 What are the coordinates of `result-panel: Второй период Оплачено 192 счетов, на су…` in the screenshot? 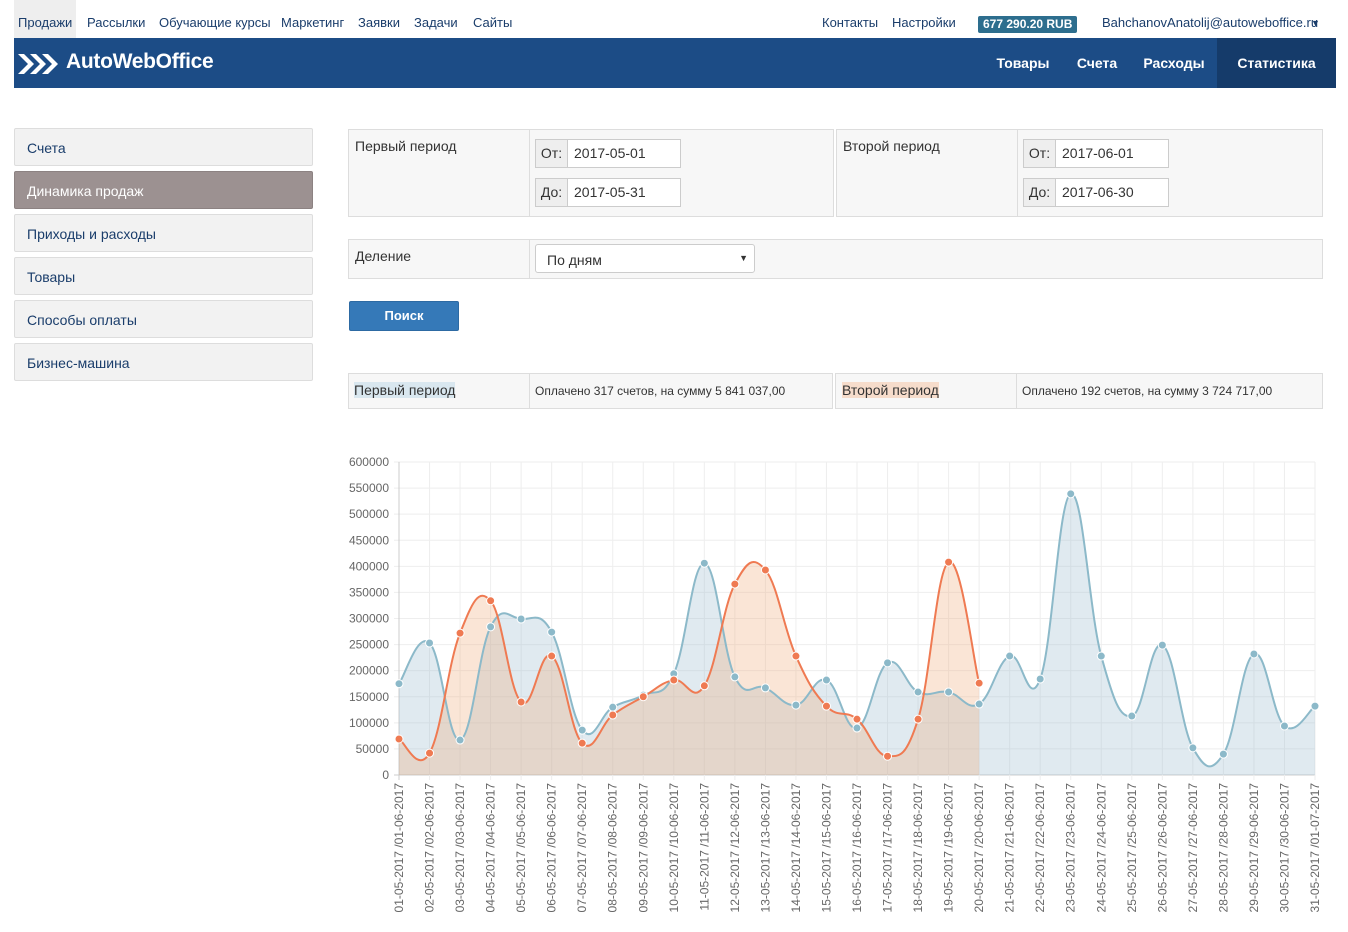 It's located at (1079, 391).